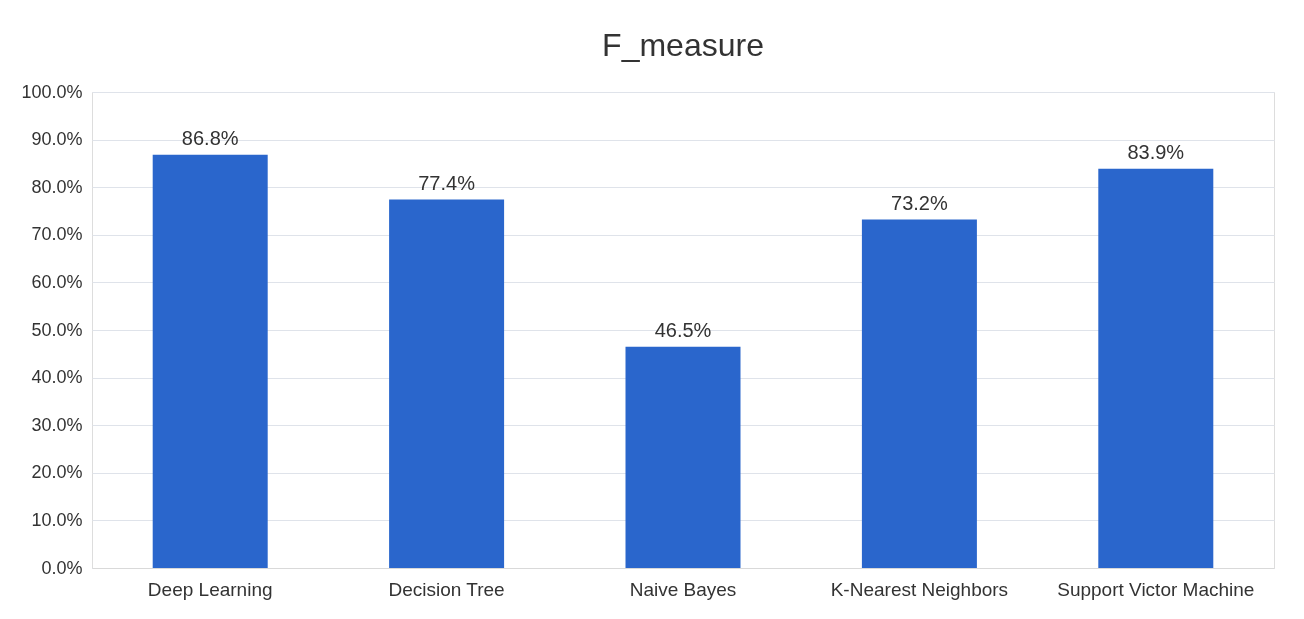 The width and height of the screenshot is (1304, 619). Describe the element at coordinates (446, 589) in the screenshot. I see `x-tick-label: Decision Tree` at that location.